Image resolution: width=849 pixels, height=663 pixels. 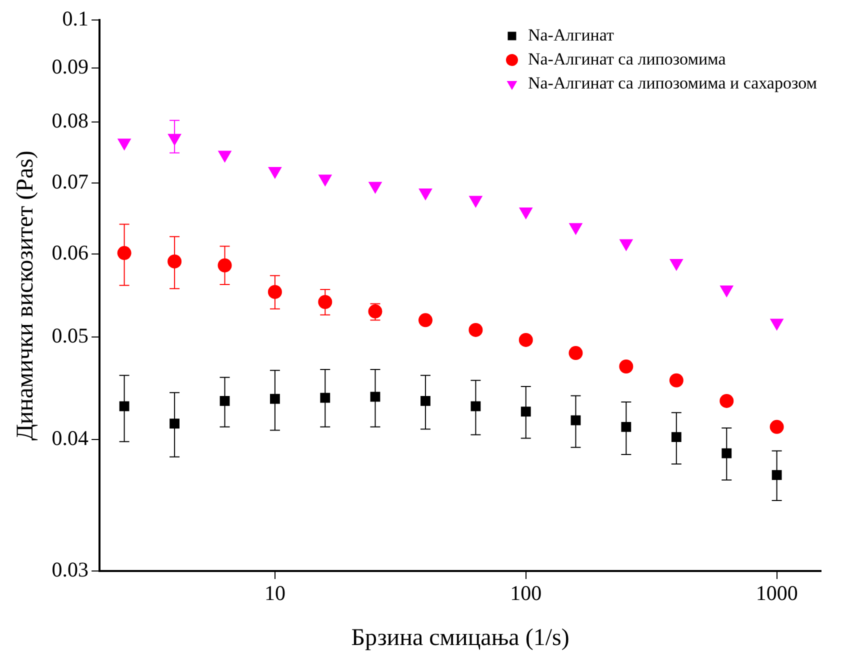 I want to click on y-tick-label: 0.05, so click(x=70, y=336).